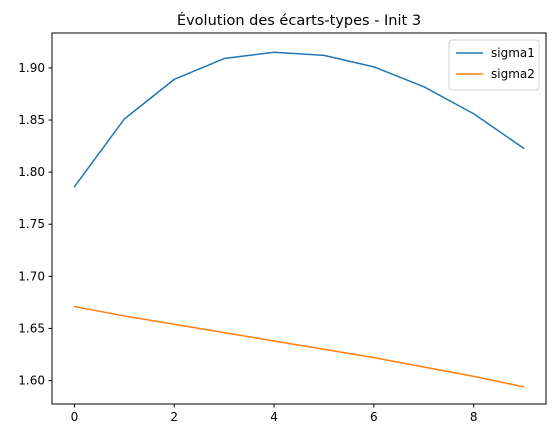 The width and height of the screenshot is (556, 438). Describe the element at coordinates (31, 224) in the screenshot. I see `y-tick-label: 1.75` at that location.